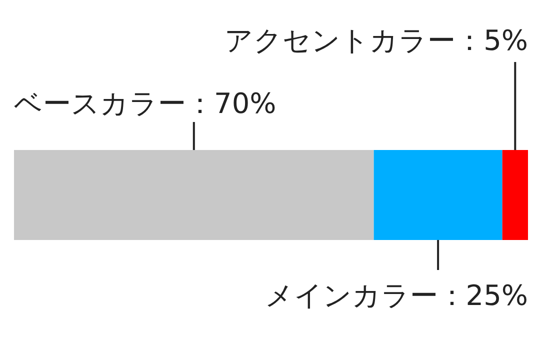 The image size is (540, 340). Describe the element at coordinates (376, 40) in the screenshot. I see `data-label: アクセントカラー：5%` at that location.